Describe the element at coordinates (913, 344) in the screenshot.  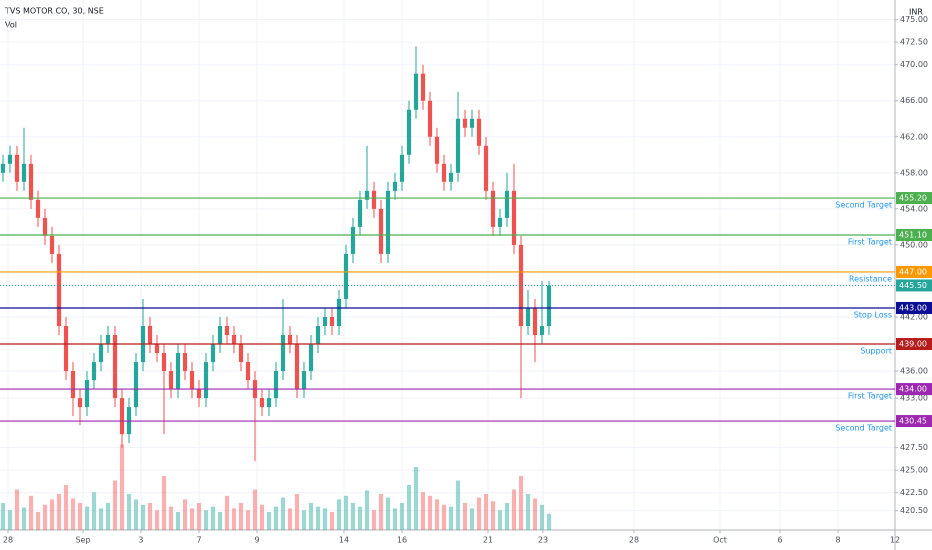
I see `level-badge-label: 439.00` at that location.